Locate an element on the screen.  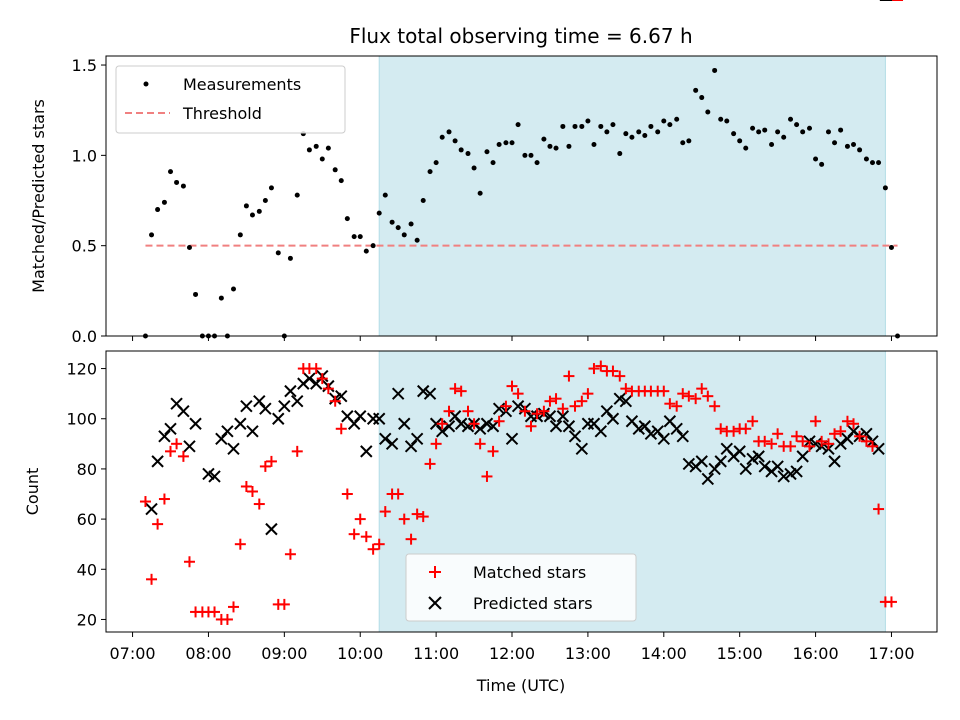
x-tick-label: 12:00 is located at coordinates (512, 653).